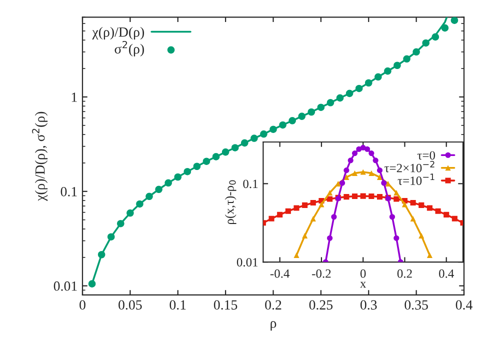  Describe the element at coordinates (74, 97) in the screenshot. I see `y-tick-label: 1` at that location.